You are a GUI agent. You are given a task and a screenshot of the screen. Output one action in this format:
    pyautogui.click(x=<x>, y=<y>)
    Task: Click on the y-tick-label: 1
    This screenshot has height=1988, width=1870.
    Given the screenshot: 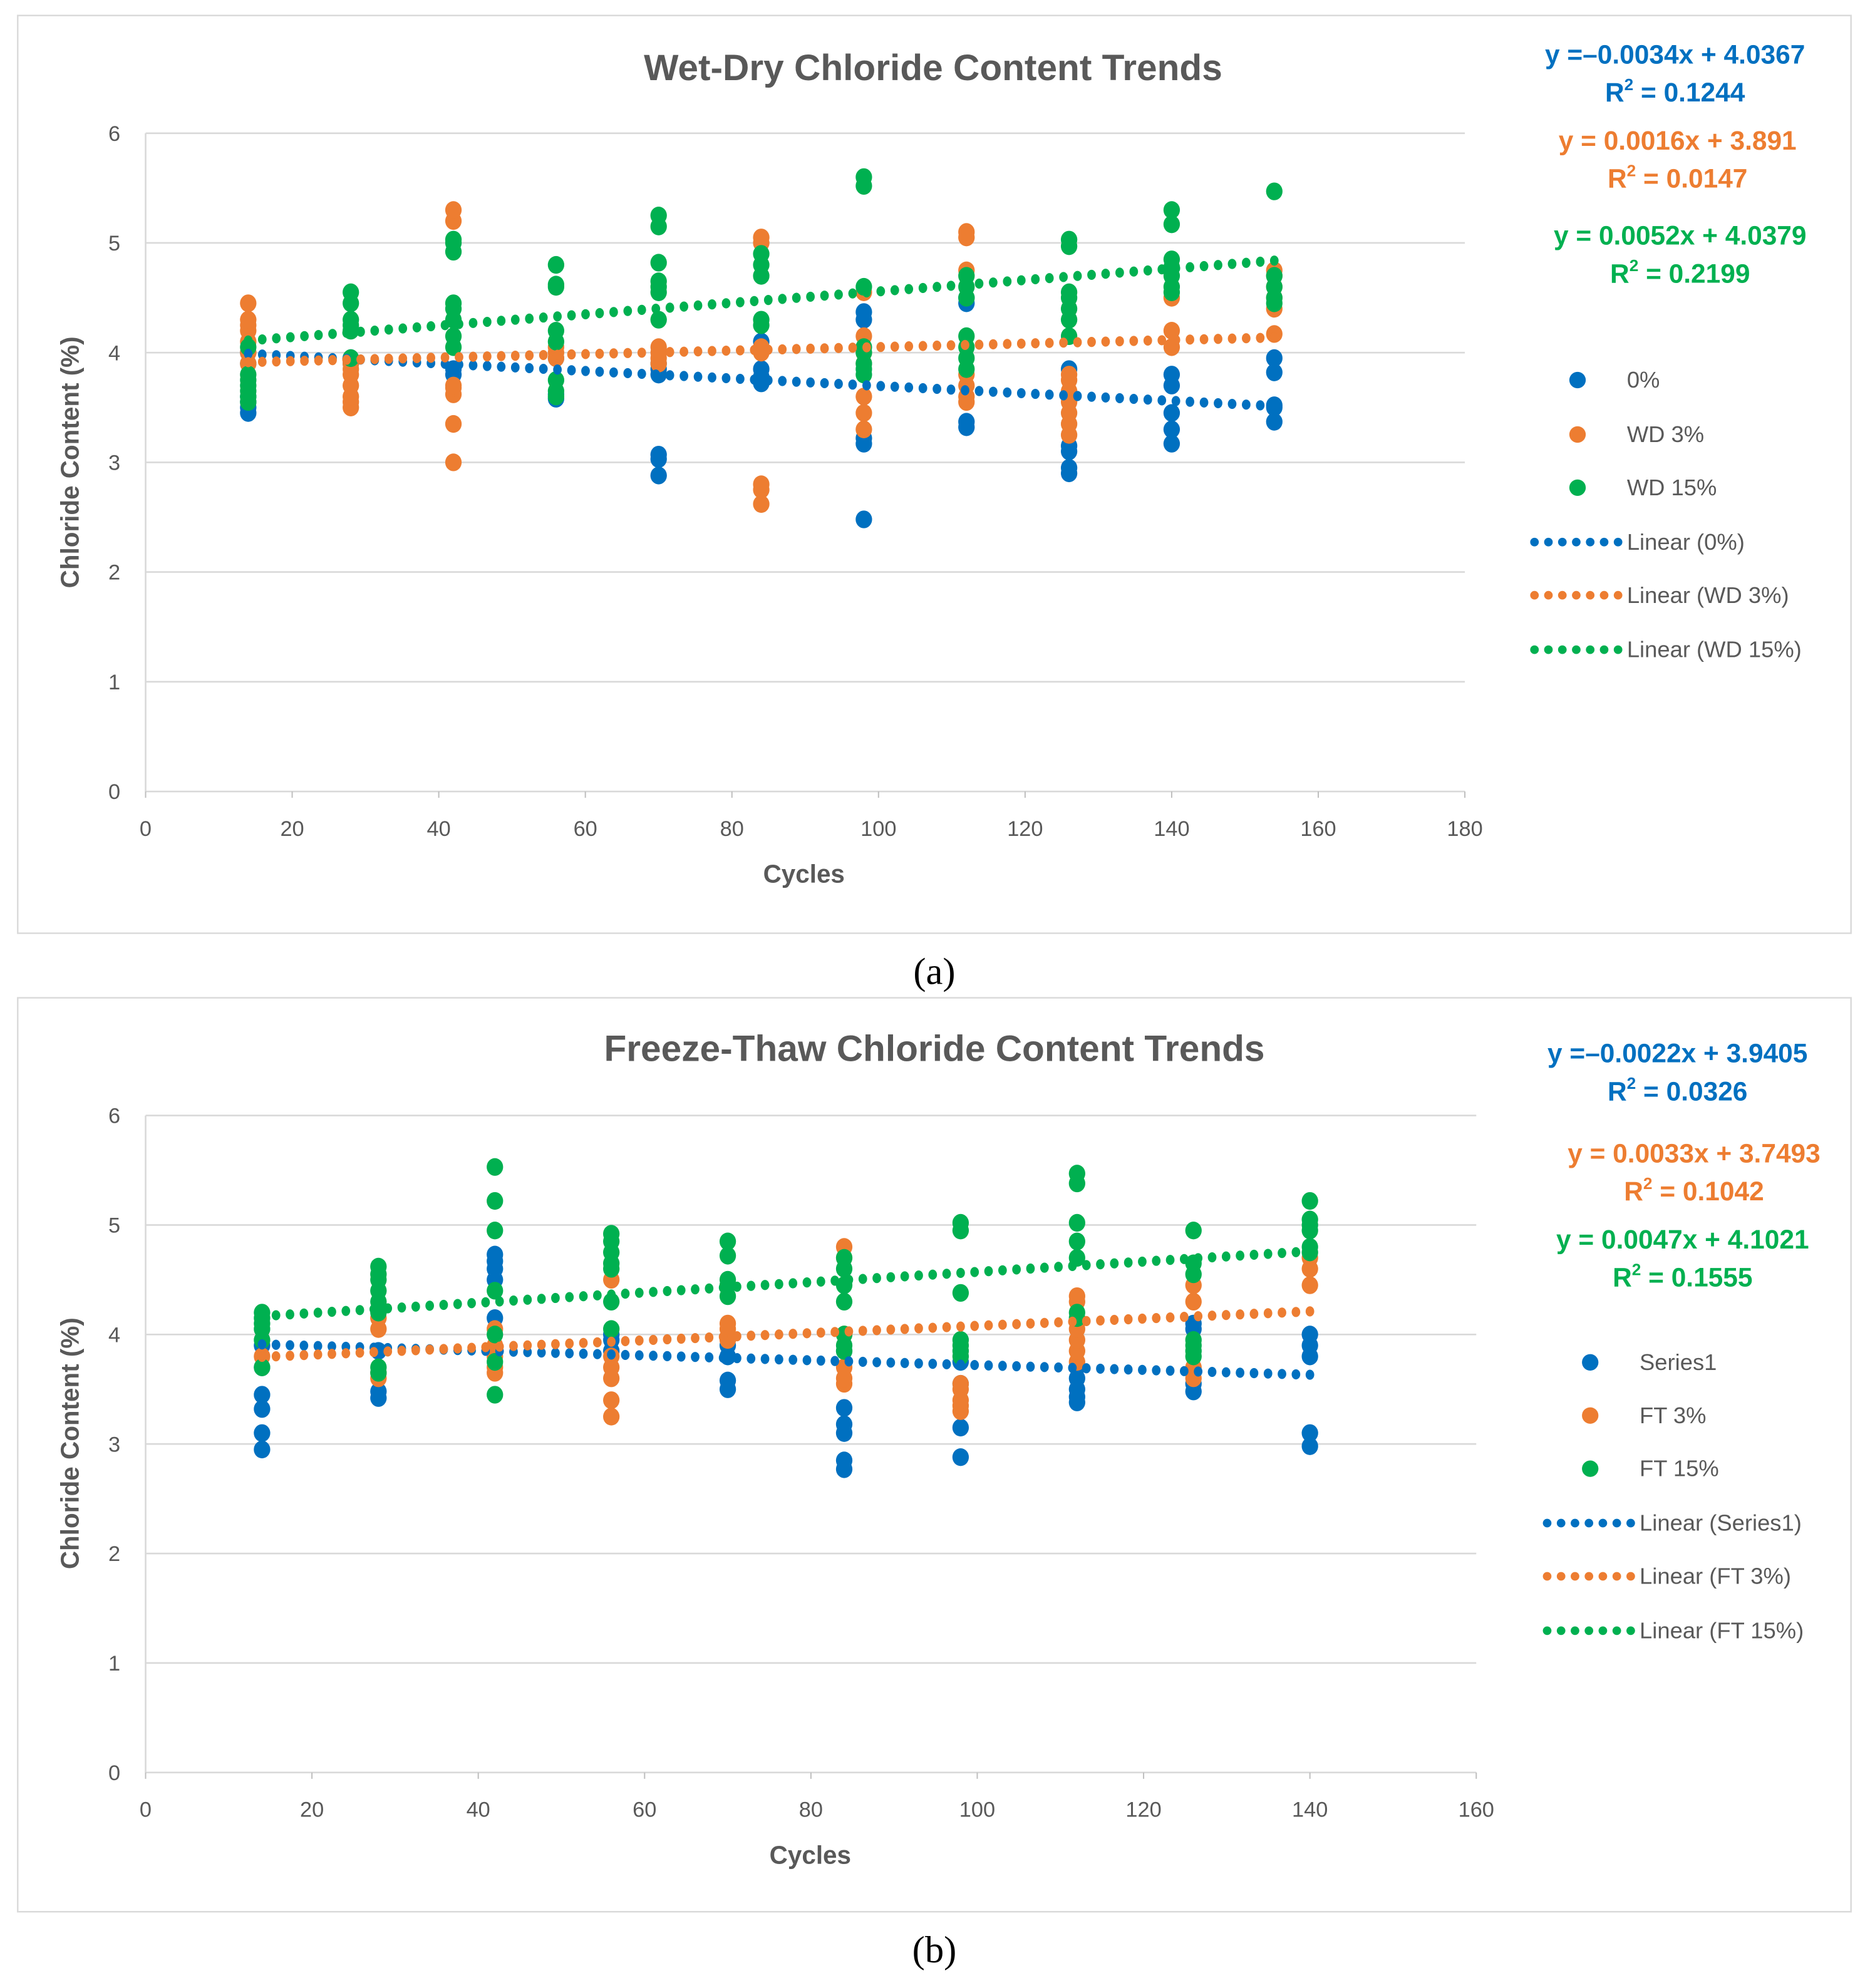 What is the action you would take?
    pyautogui.click(x=114, y=1664)
    